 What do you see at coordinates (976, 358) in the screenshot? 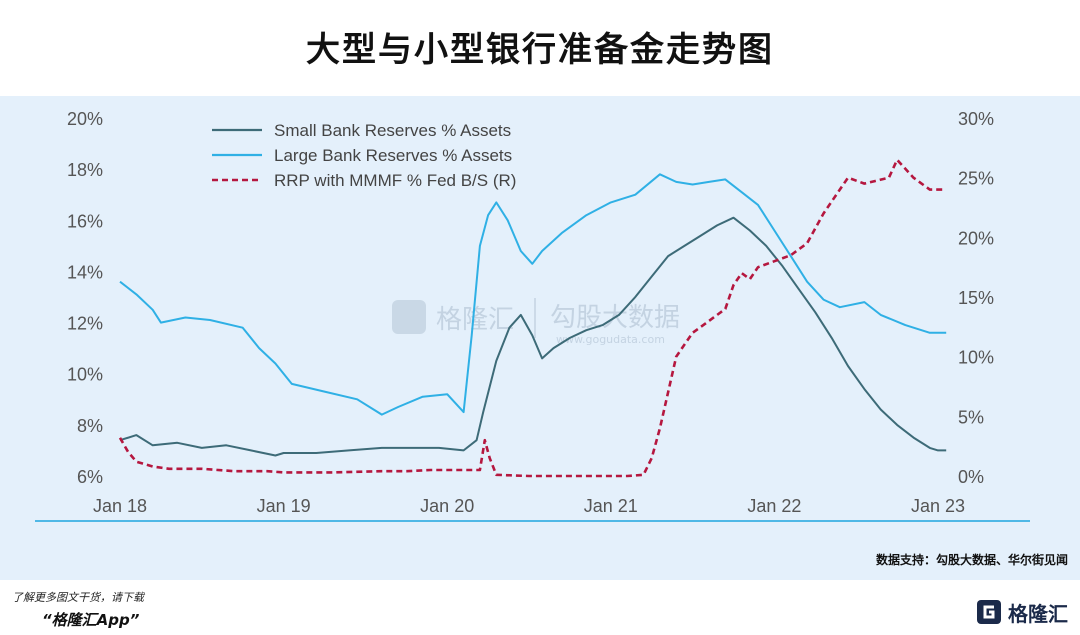
I see `y-right-tick-label: 10%` at bounding box center [976, 358].